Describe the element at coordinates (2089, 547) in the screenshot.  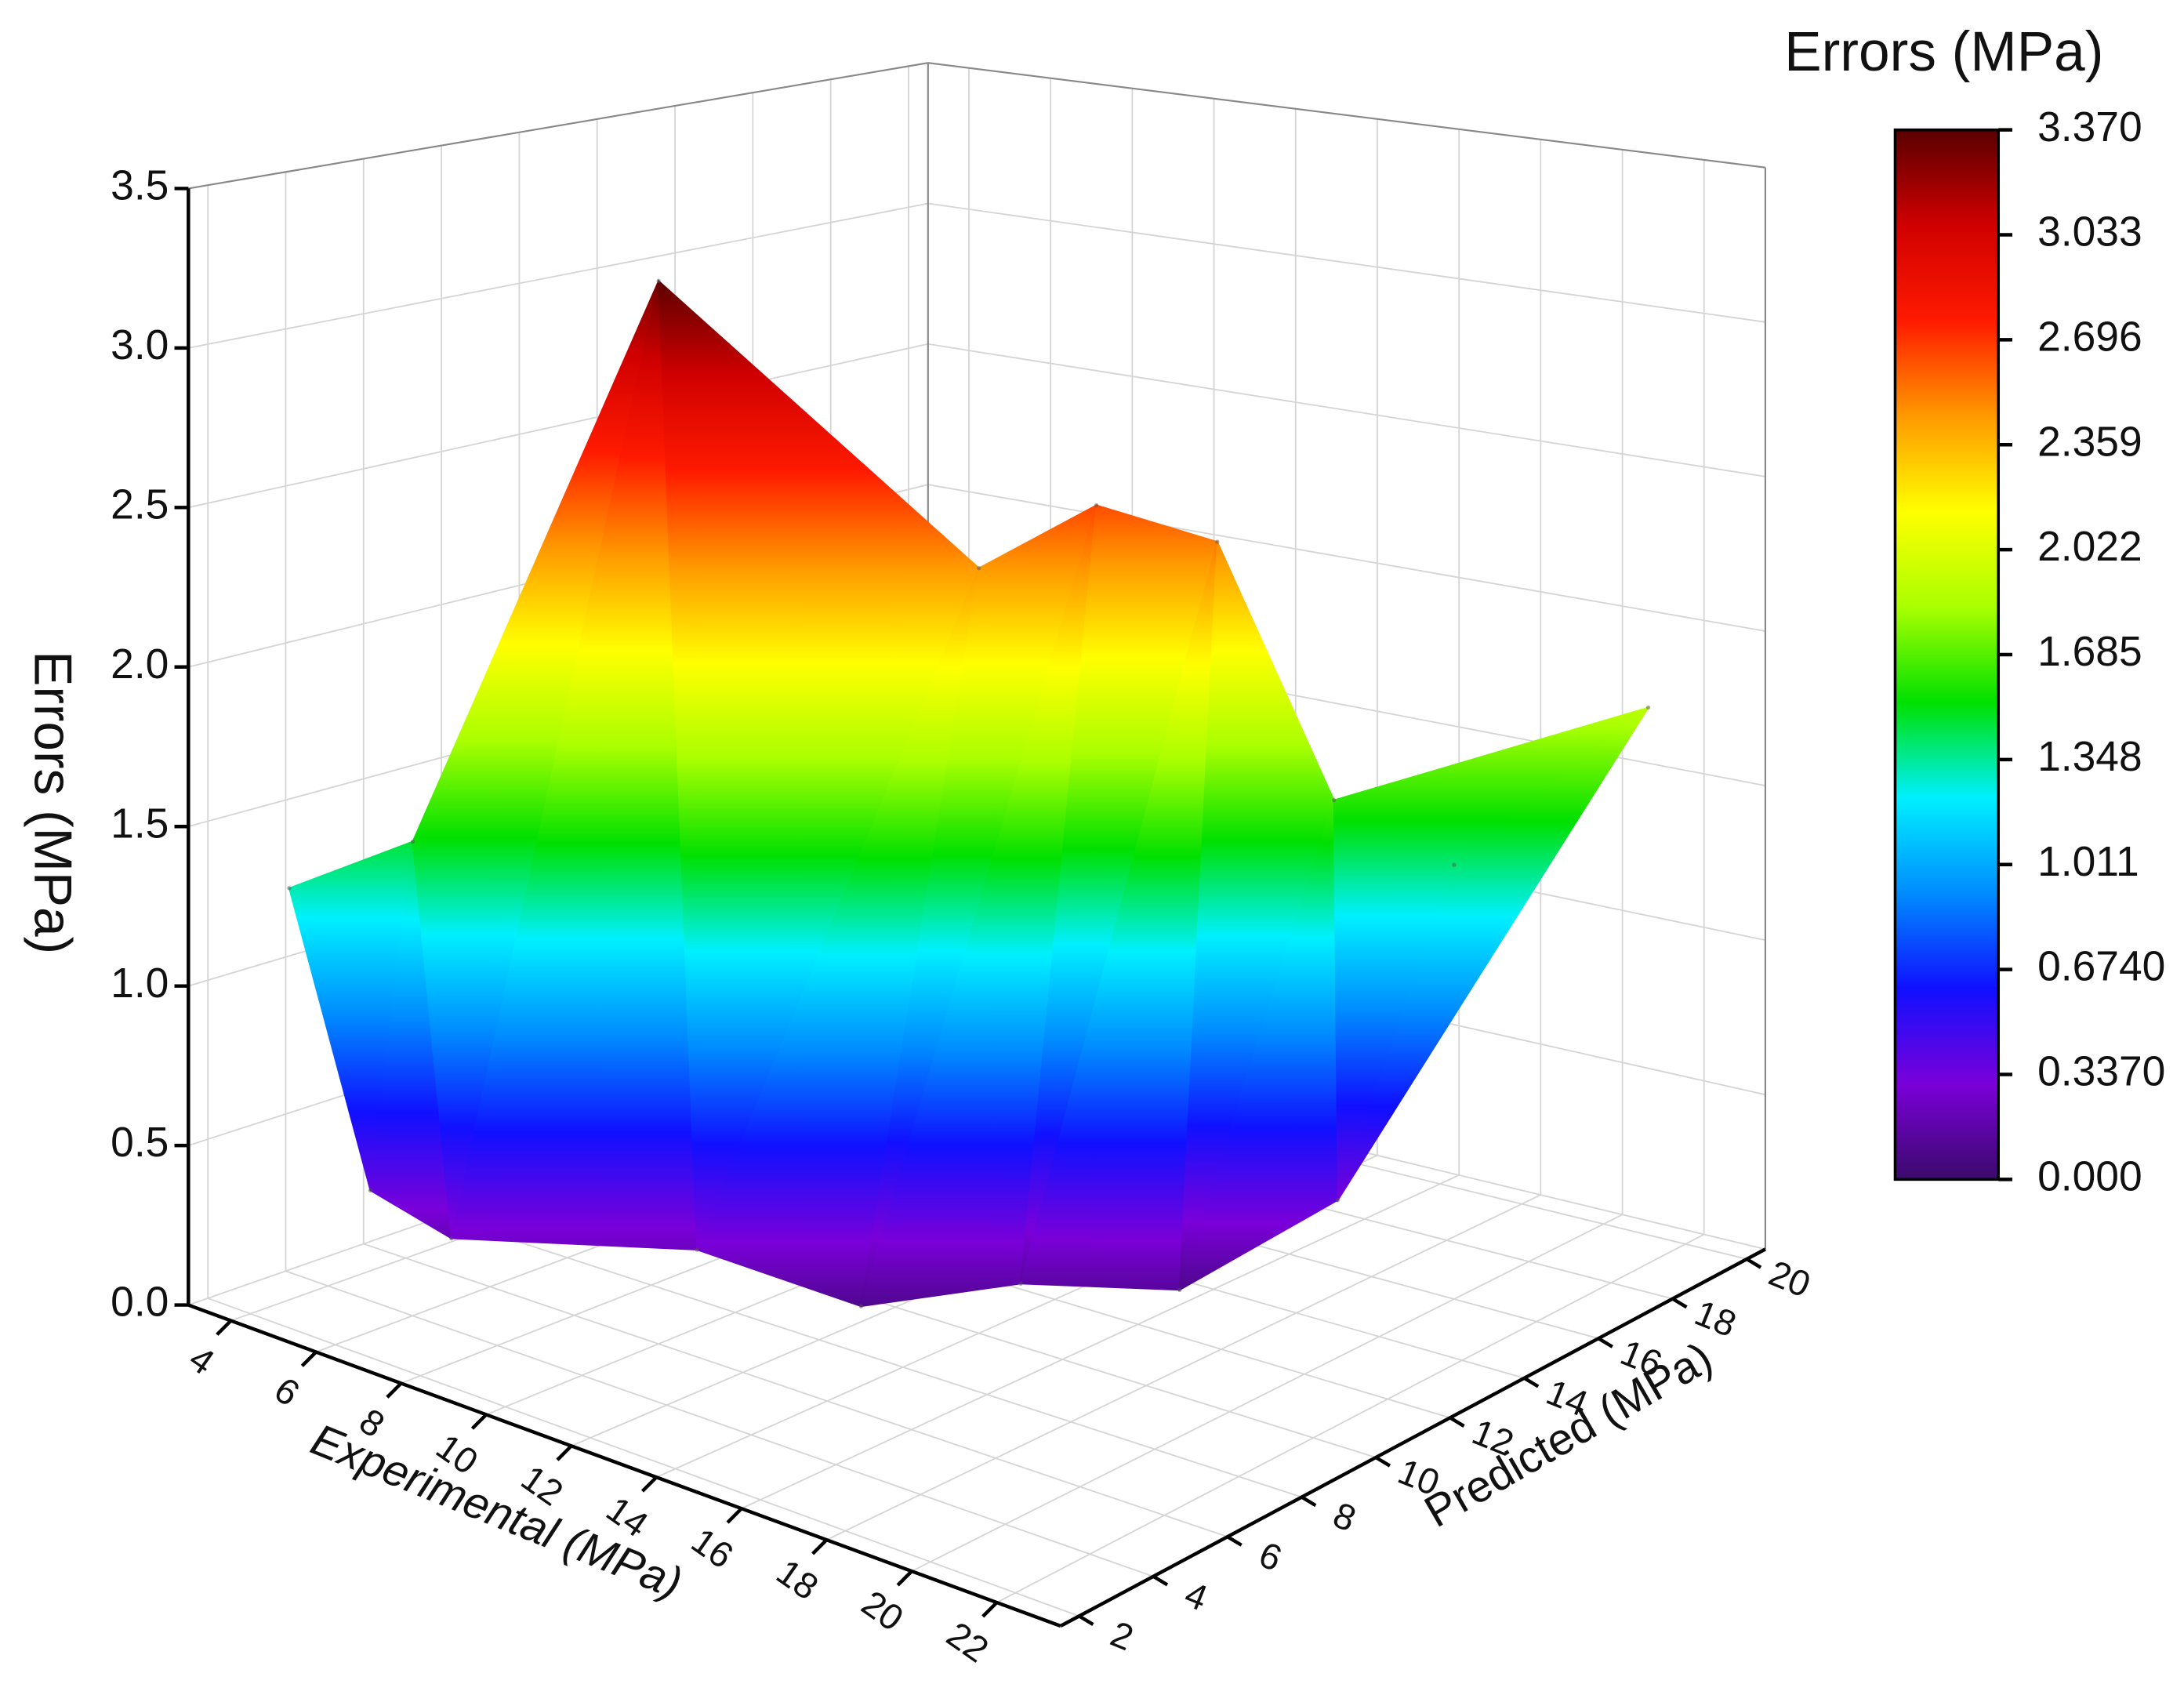
I see `colorbar-tick-label: 2.022` at that location.